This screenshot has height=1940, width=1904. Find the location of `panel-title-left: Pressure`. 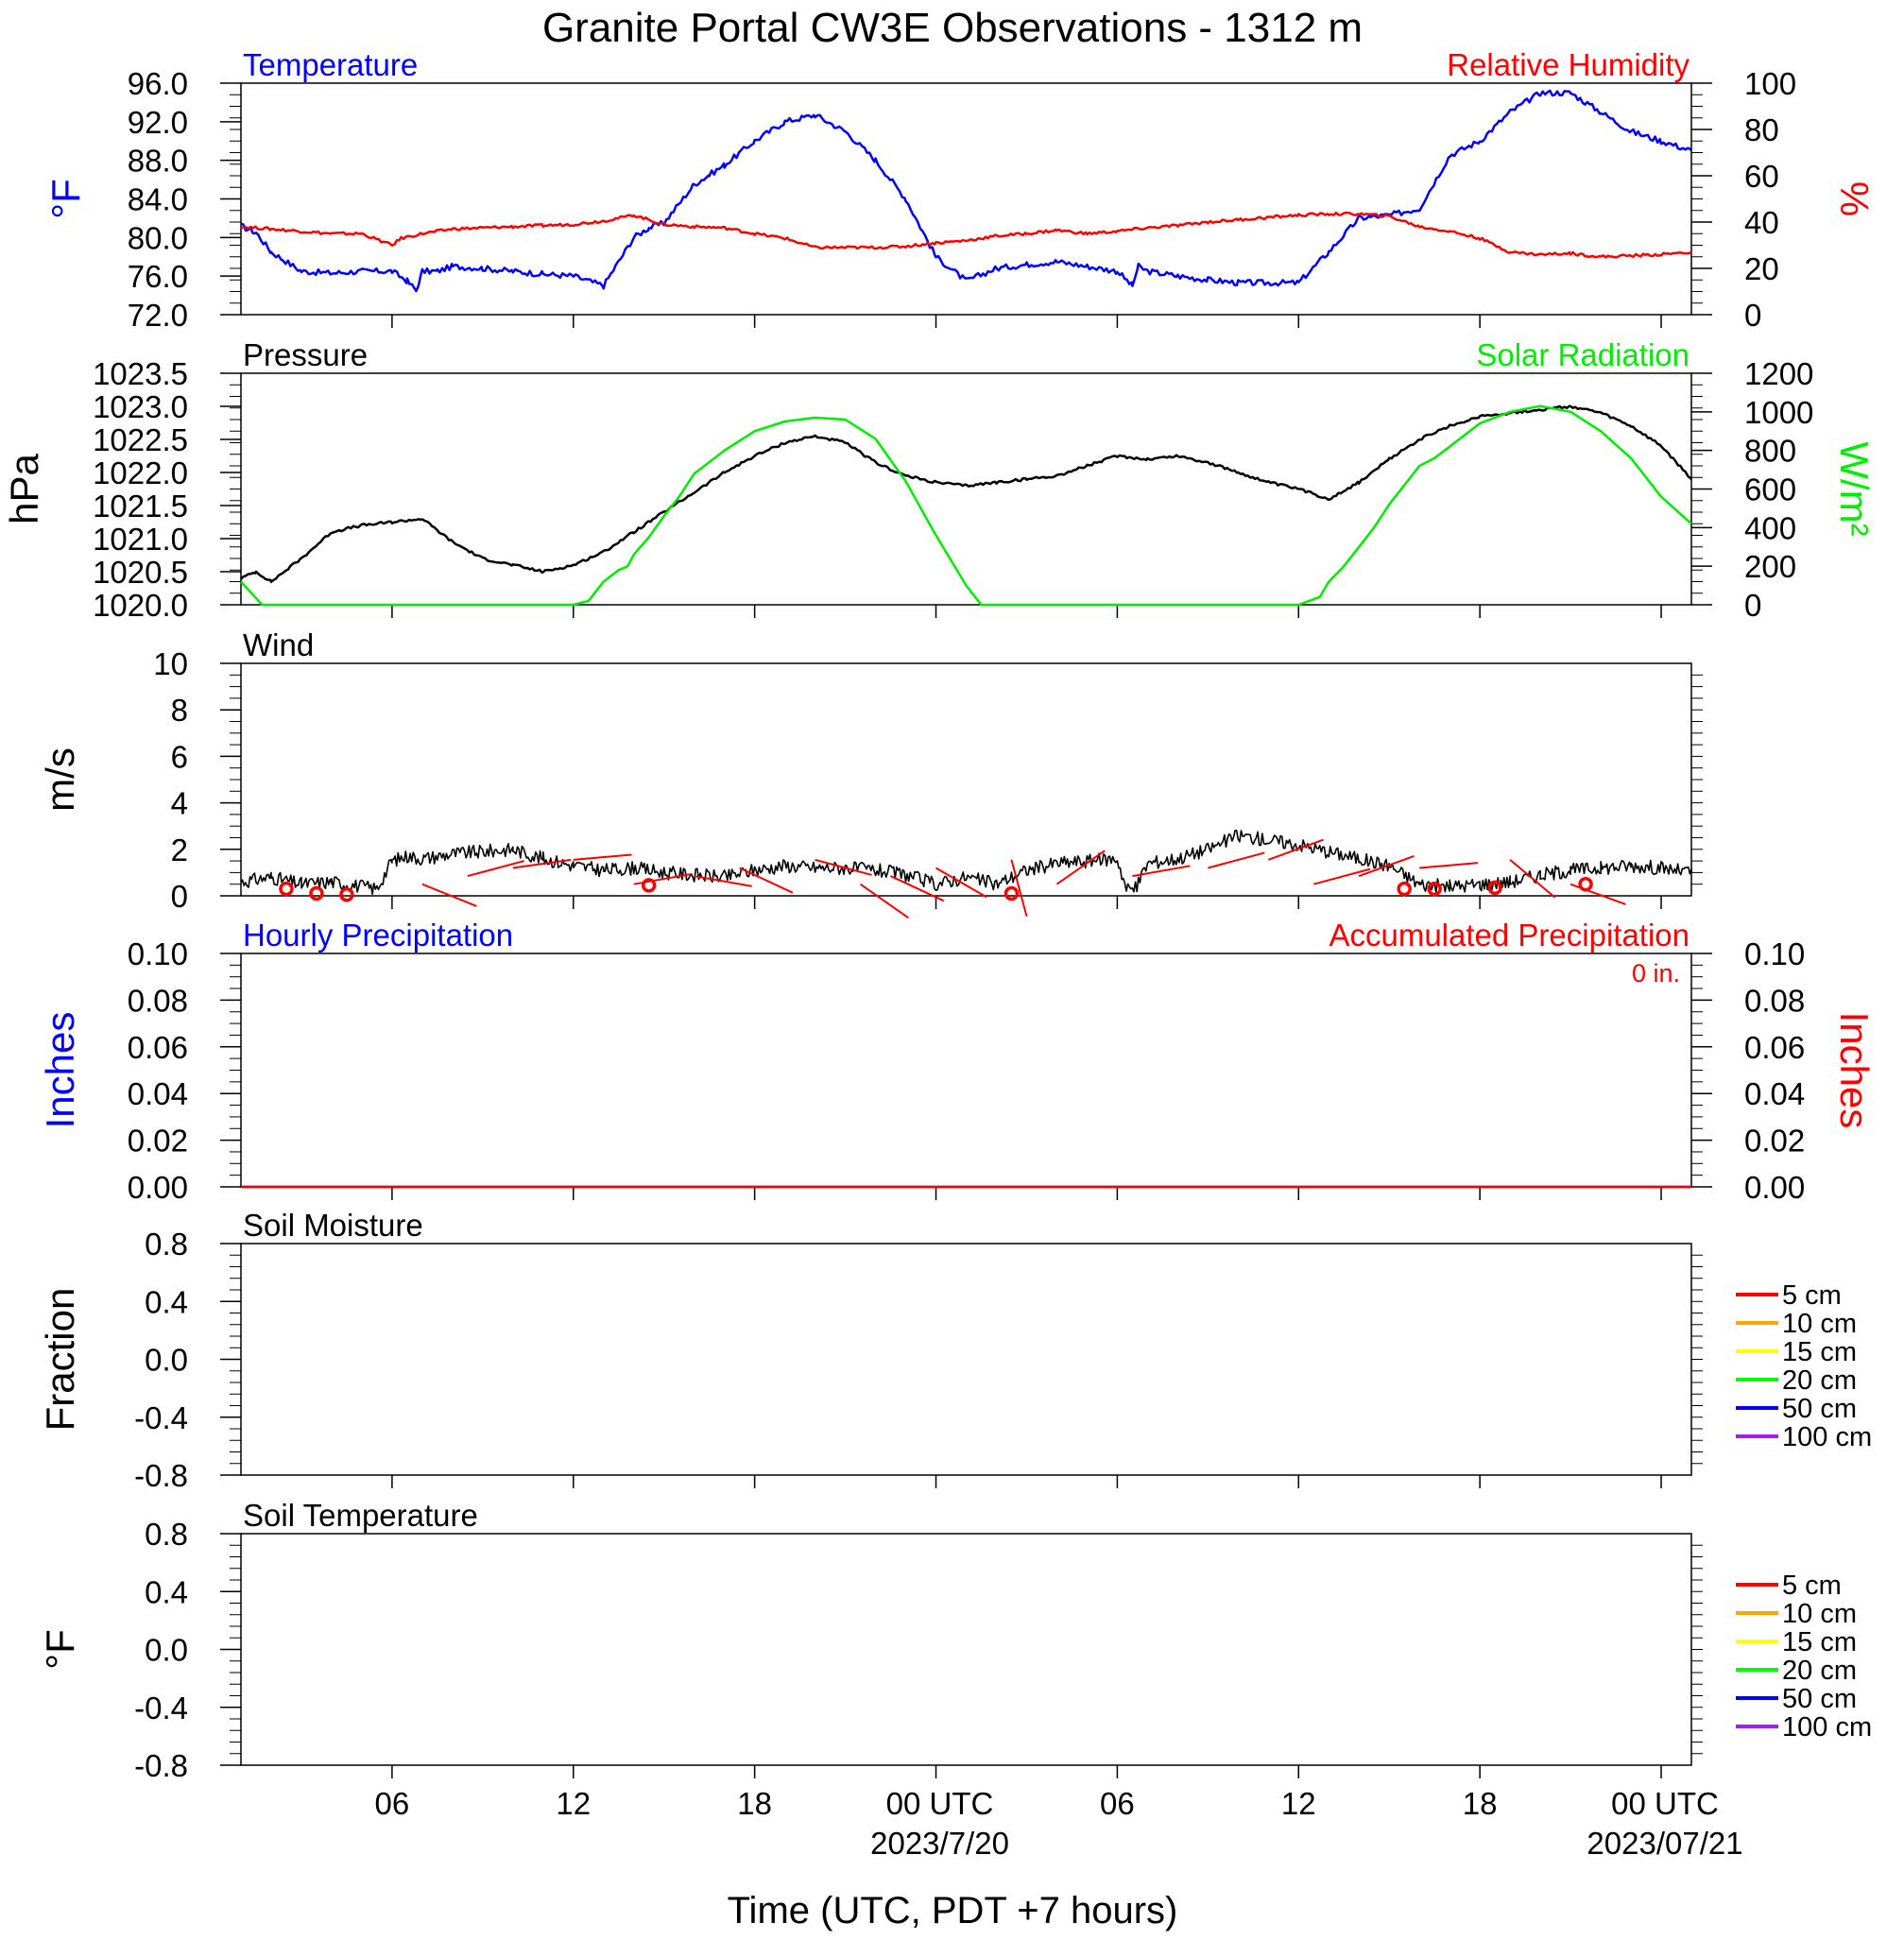

panel-title-left: Pressure is located at coordinates (305, 355).